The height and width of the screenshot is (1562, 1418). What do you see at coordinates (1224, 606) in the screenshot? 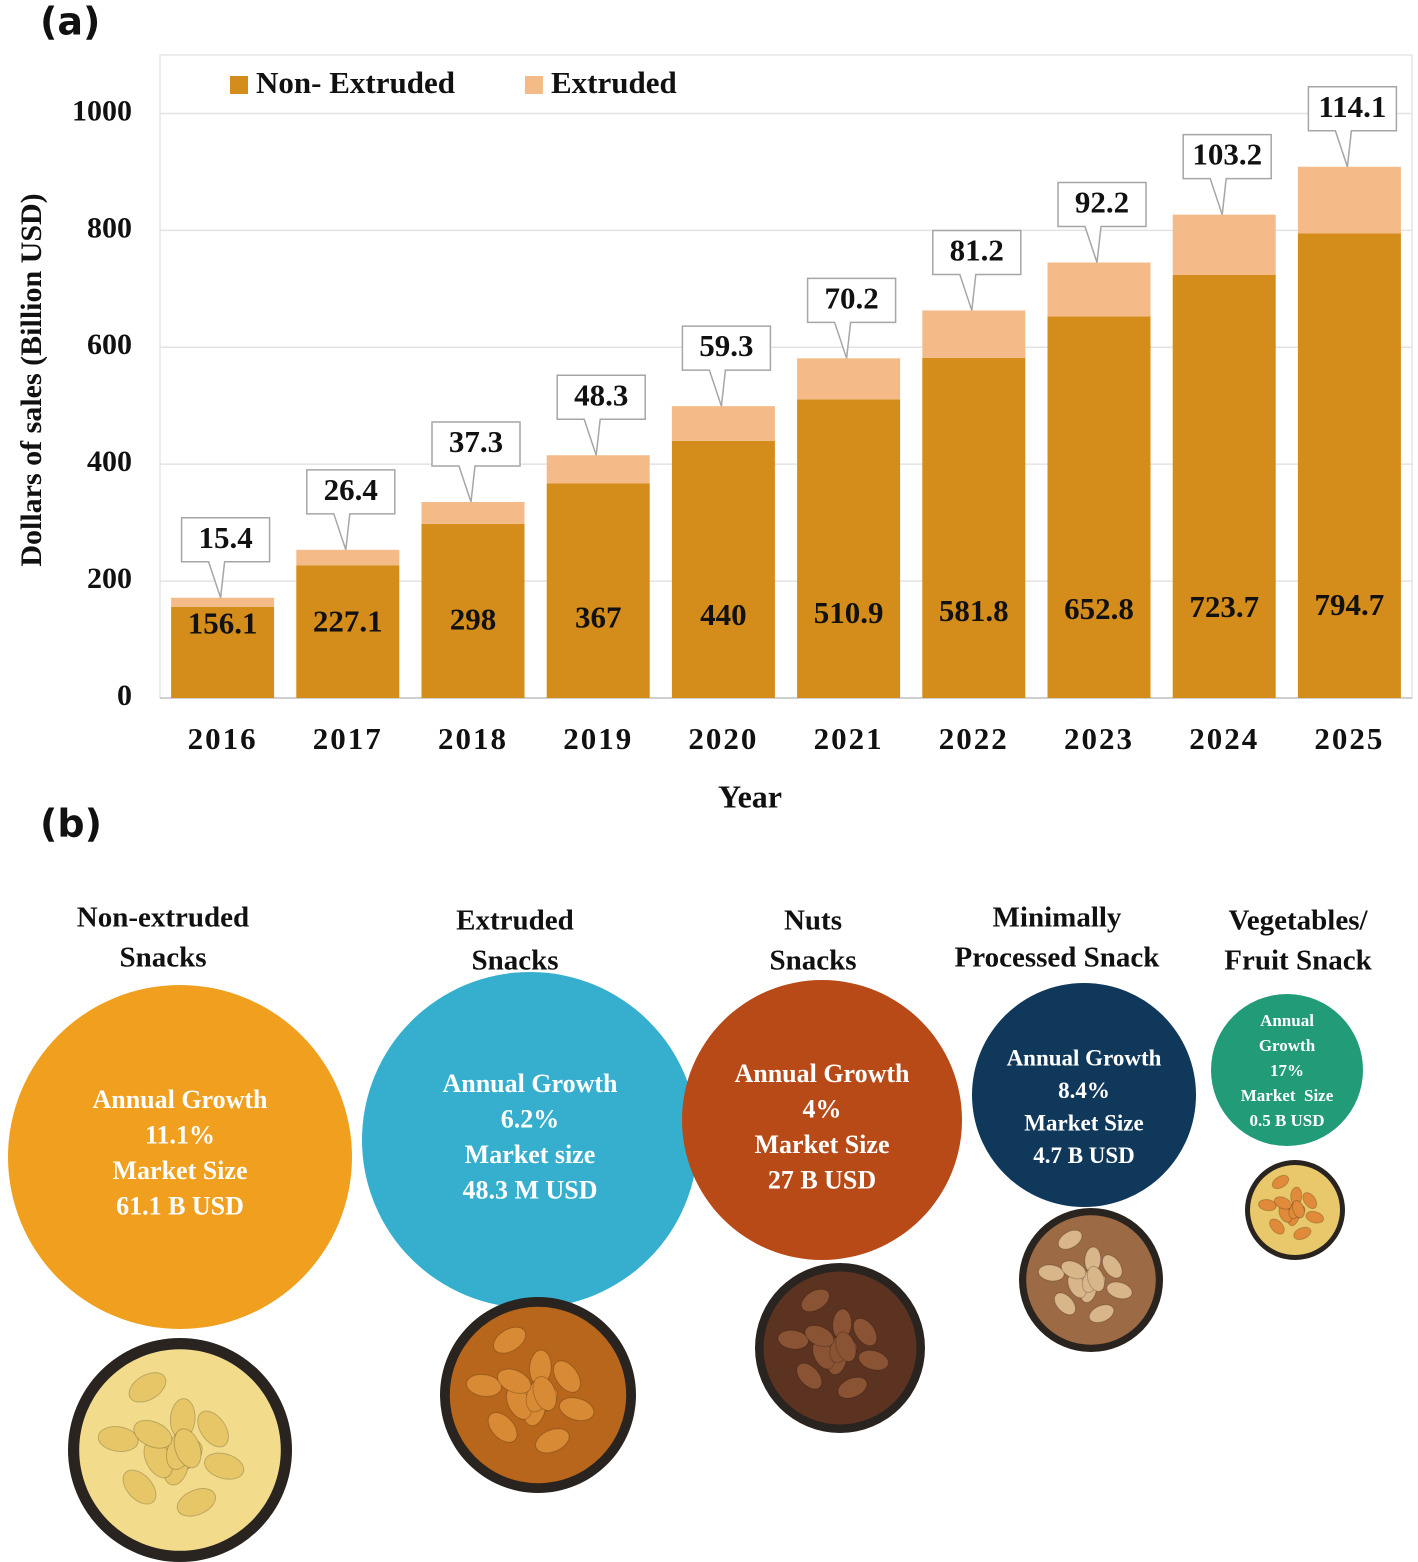
I see `data-label: 723.7` at bounding box center [1224, 606].